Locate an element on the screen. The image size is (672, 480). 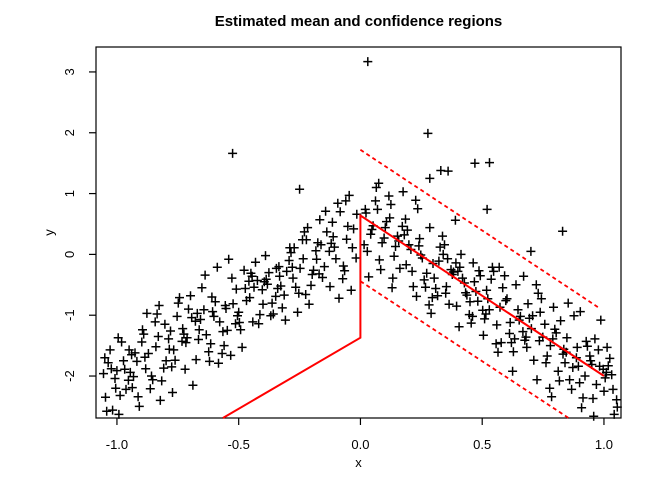
y-tick-label: 1 is located at coordinates (69, 193).